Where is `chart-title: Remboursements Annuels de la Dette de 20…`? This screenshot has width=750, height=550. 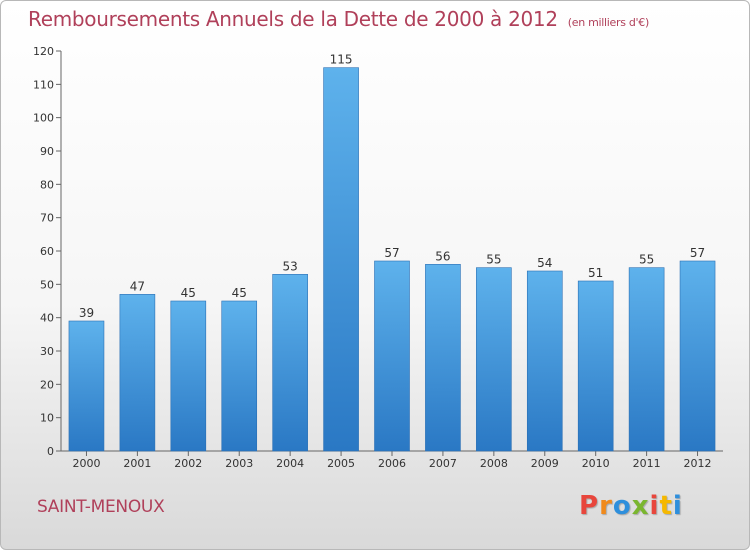 chart-title: Remboursements Annuels de la Dette de 20… is located at coordinates (338, 19).